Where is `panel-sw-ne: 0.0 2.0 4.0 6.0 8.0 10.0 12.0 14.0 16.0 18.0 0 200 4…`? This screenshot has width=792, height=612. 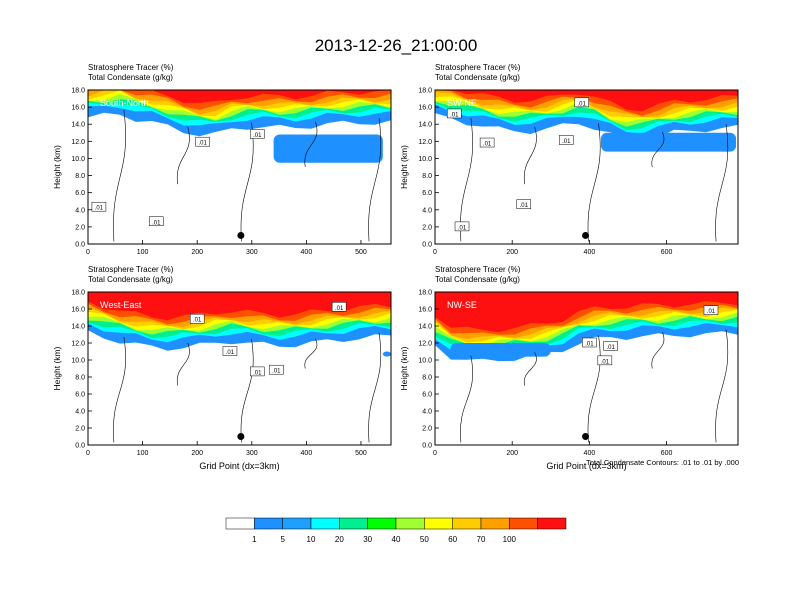
panel-sw-ne: 0.0 2.0 4.0 6.0 8.0 10.0 12.0 14.0 16.0 18.0 0 200 4… is located at coordinates (569, 159).